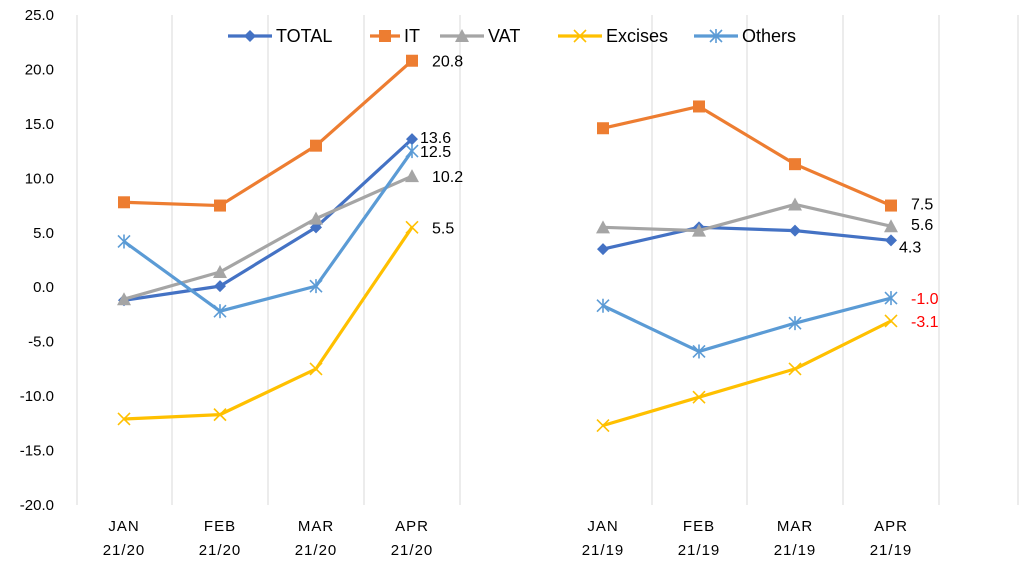 The image size is (1024, 567). Describe the element at coordinates (41, 342) in the screenshot. I see `y-tick-label: -5.0` at that location.